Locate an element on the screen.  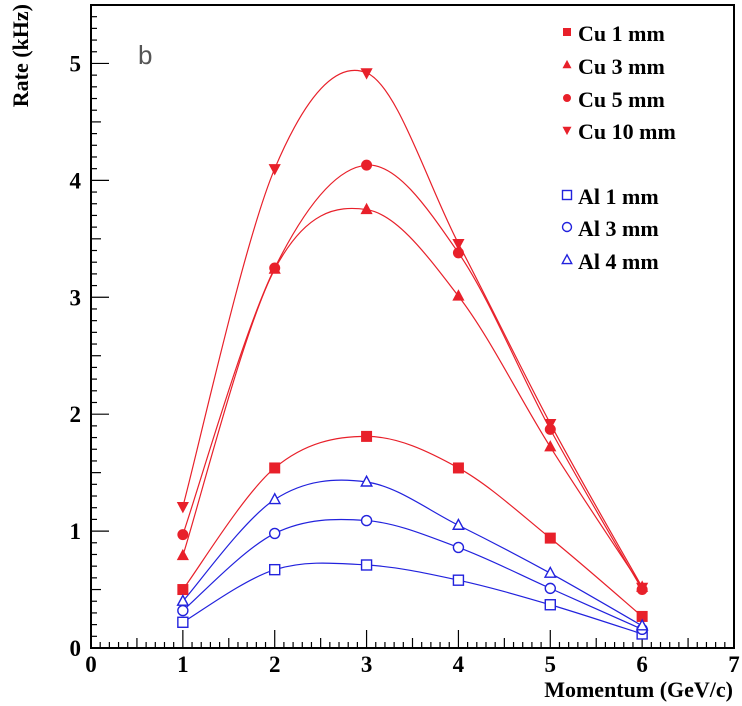
x-tick-label: 3 is located at coordinates (367, 664).